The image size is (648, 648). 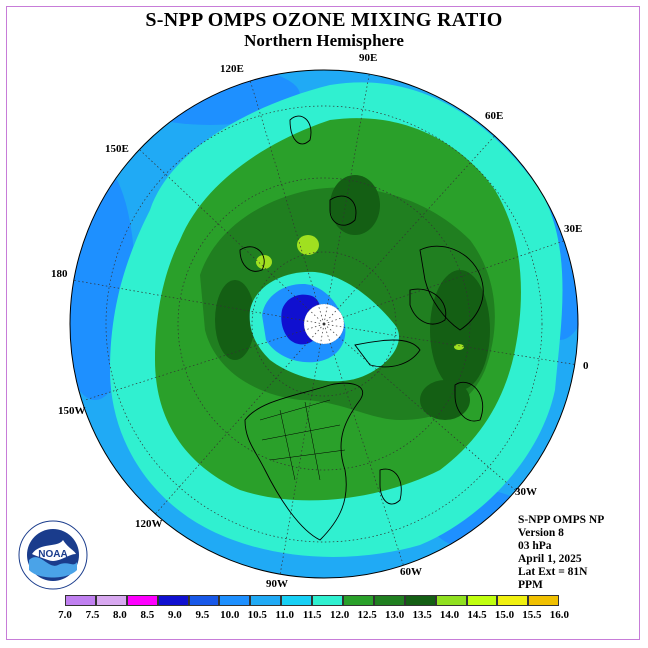 I want to click on lon-label-120e: 120E, so click(x=232, y=69).